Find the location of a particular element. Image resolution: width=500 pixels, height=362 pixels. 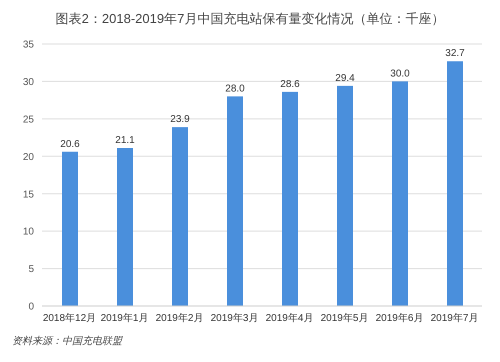

x-tick-label: 2019年3月 is located at coordinates (234, 318).